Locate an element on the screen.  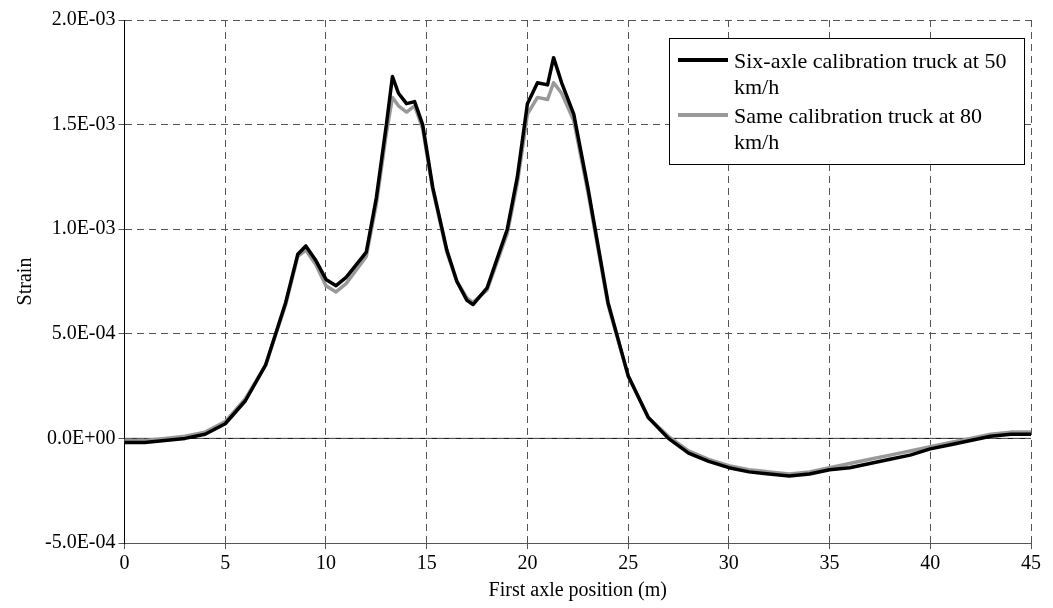
y-tick-label: 1.5E-03 is located at coordinates (83, 122).